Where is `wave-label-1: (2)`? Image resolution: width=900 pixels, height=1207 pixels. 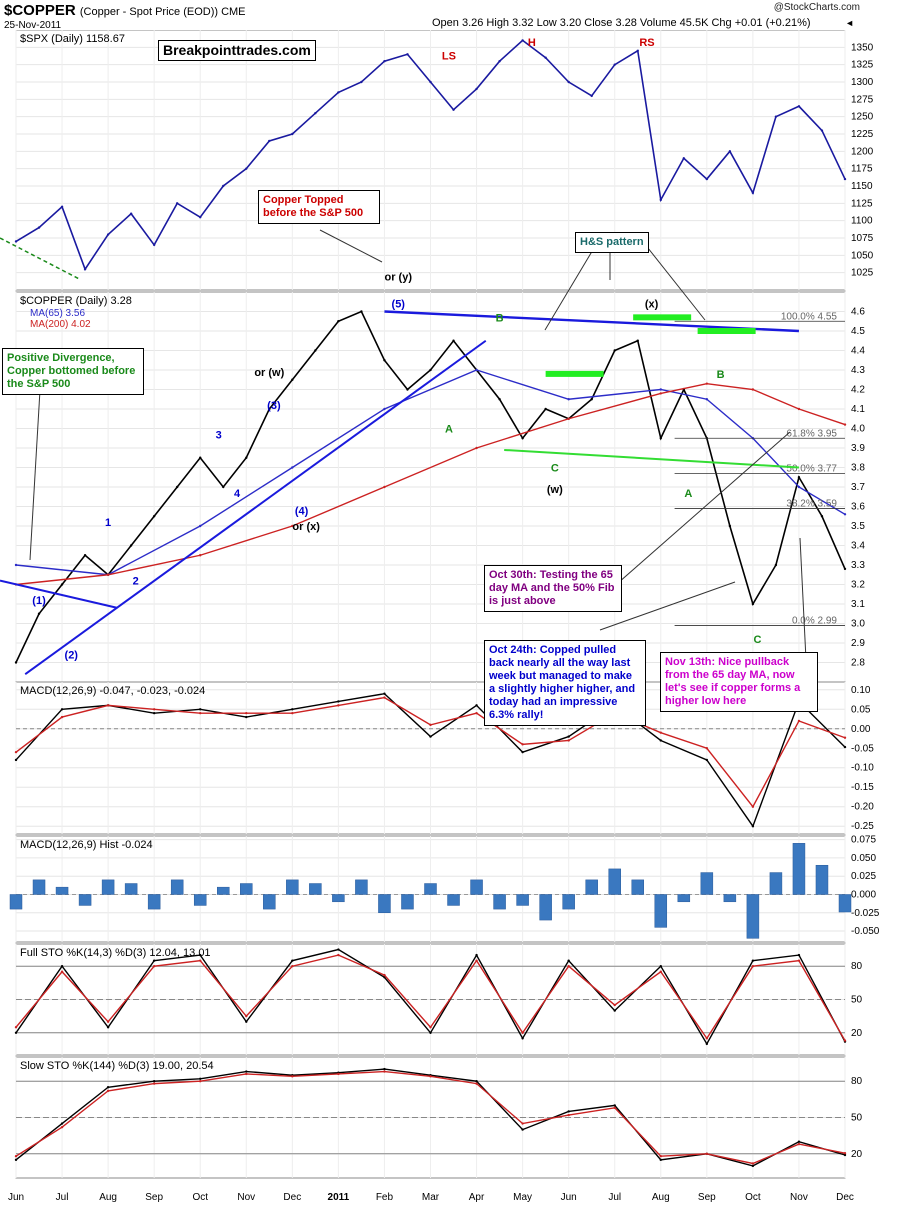 wave-label-1: (2) is located at coordinates (72, 656).